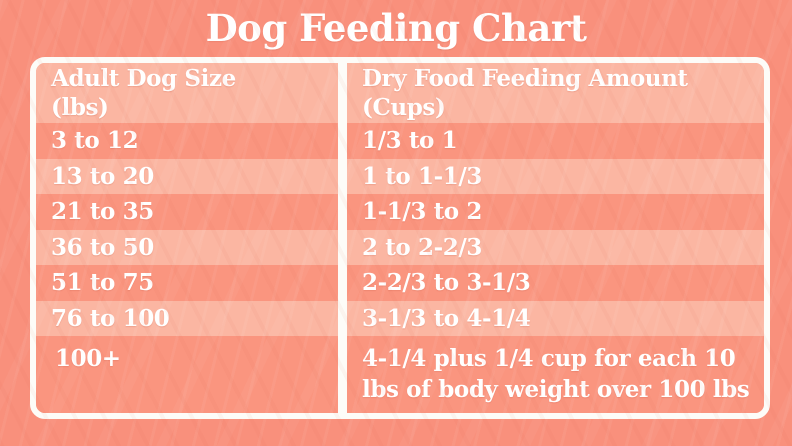 This screenshot has width=792, height=446. Describe the element at coordinates (187, 212) in the screenshot. I see `size-cell: 21 to 35` at that location.